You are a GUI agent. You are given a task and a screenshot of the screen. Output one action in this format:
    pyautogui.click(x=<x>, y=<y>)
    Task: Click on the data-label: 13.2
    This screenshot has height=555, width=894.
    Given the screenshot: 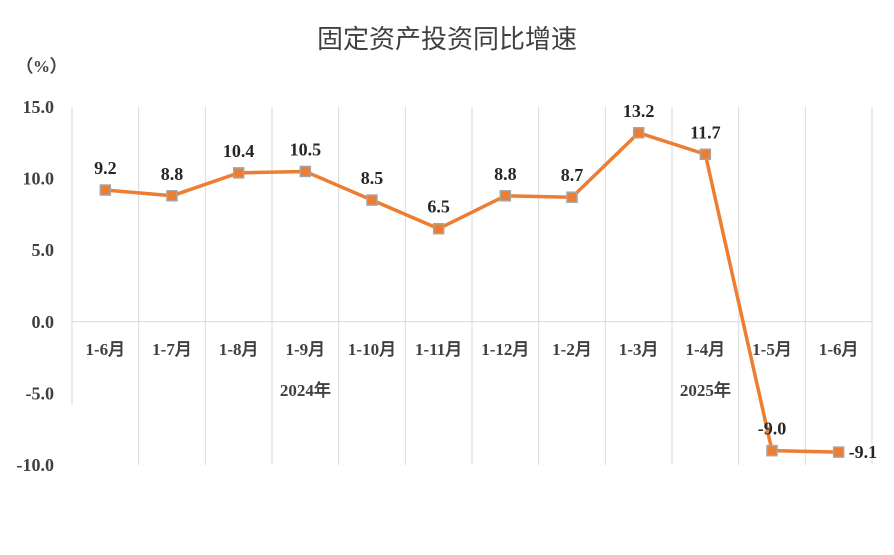 What is the action you would take?
    pyautogui.click(x=639, y=111)
    